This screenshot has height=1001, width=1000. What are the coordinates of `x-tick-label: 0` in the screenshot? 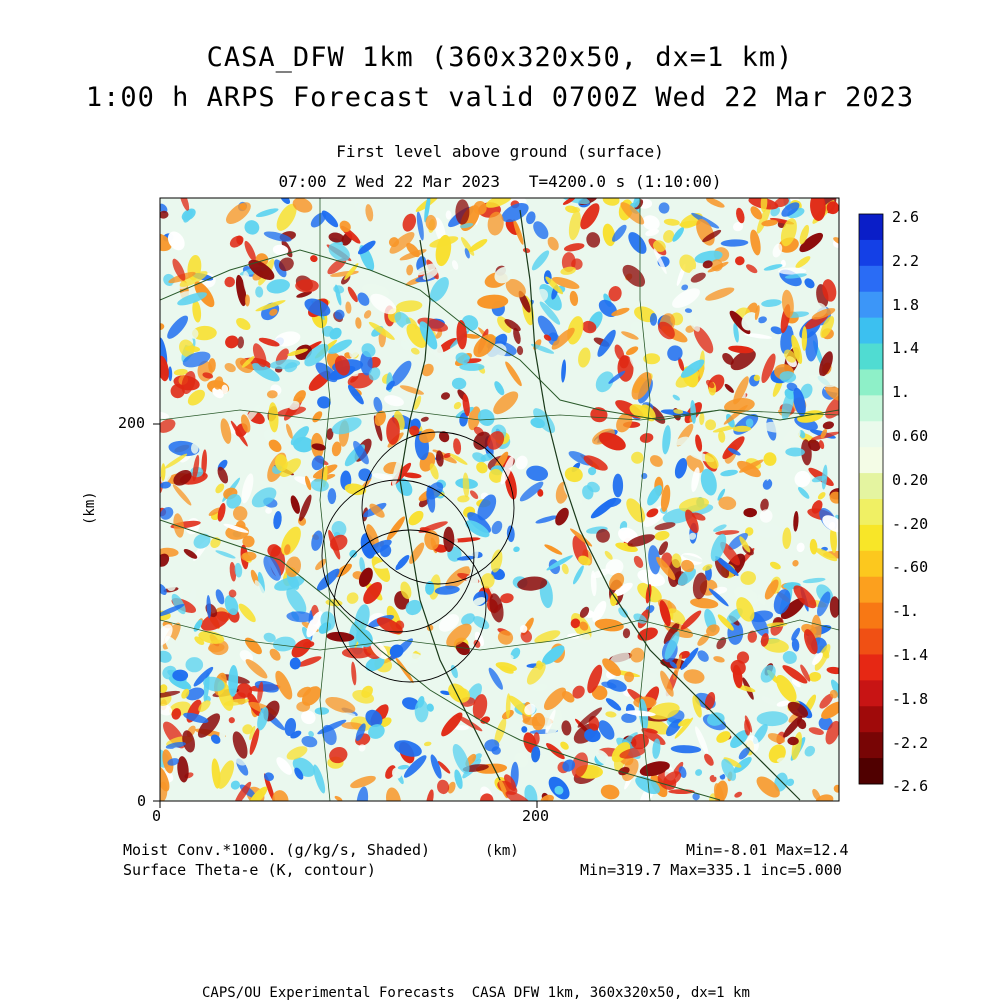 It's located at (157, 816).